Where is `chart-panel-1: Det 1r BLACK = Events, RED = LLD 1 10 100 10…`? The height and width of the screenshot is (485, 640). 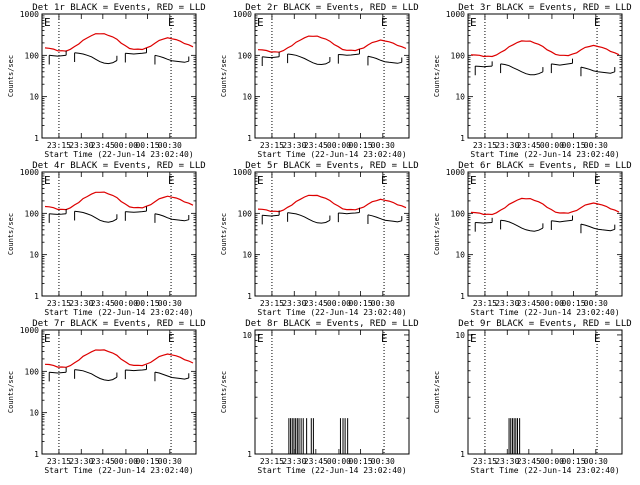
chart-panel-1: Det 1r BLACK = Events, RED = LLD 1 10 100 10… is located at coordinates (106, 81).